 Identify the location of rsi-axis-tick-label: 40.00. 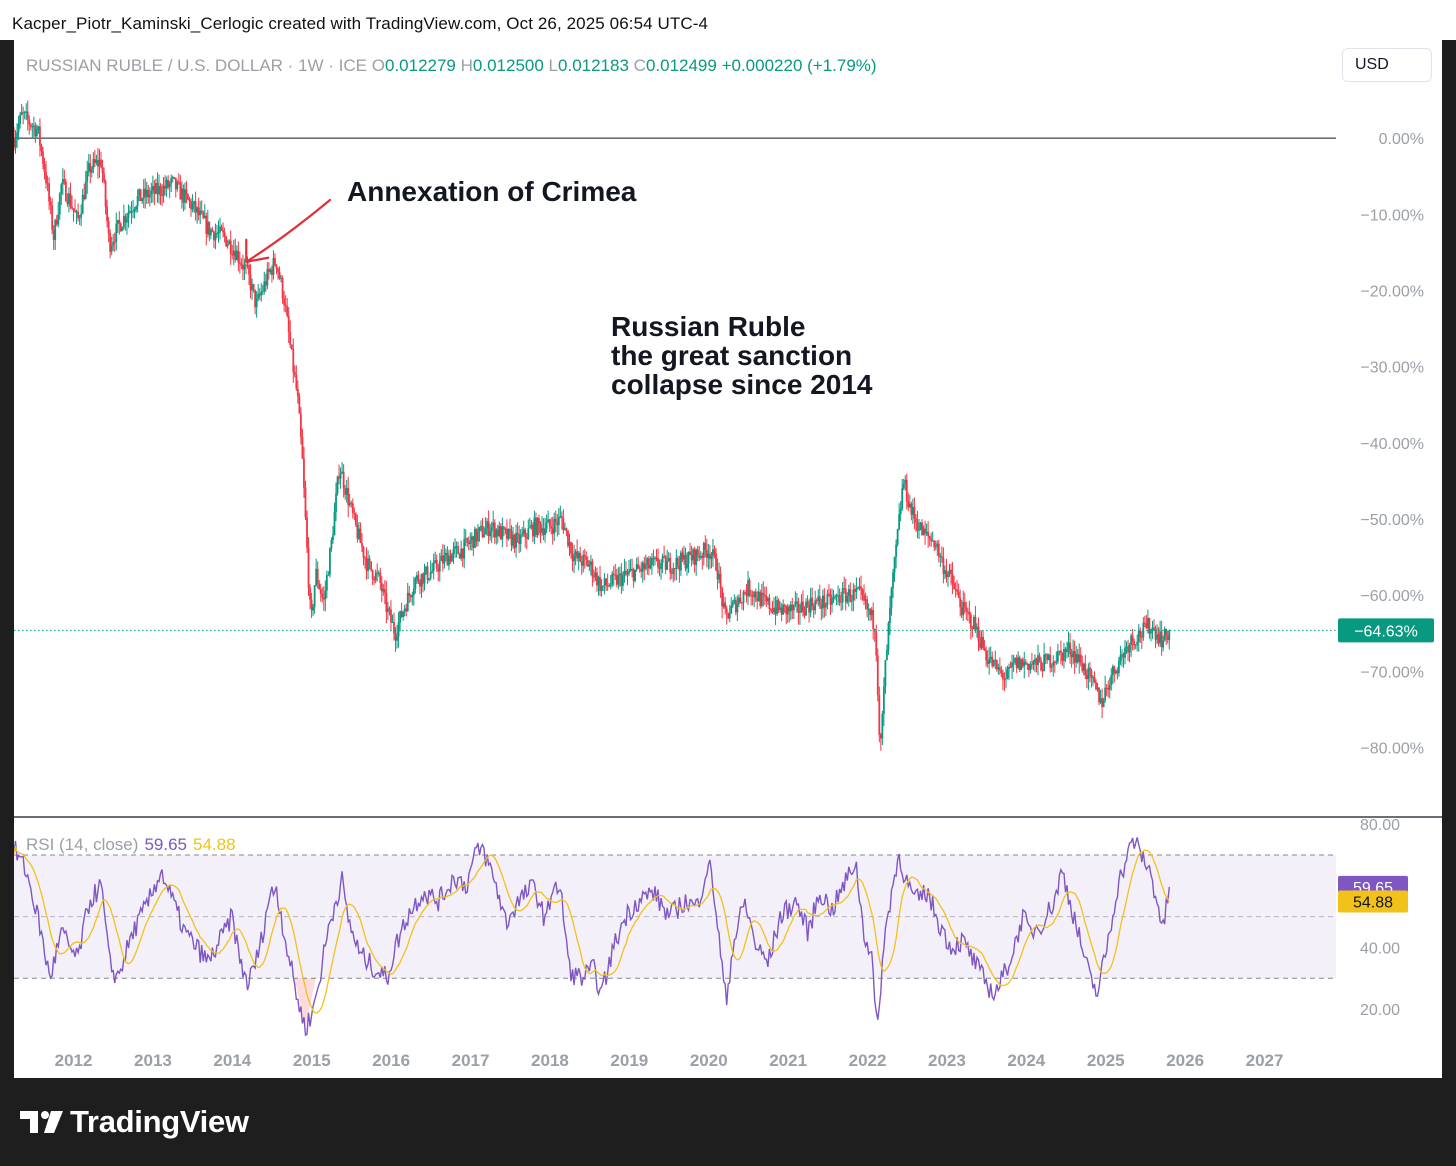
(1380, 948).